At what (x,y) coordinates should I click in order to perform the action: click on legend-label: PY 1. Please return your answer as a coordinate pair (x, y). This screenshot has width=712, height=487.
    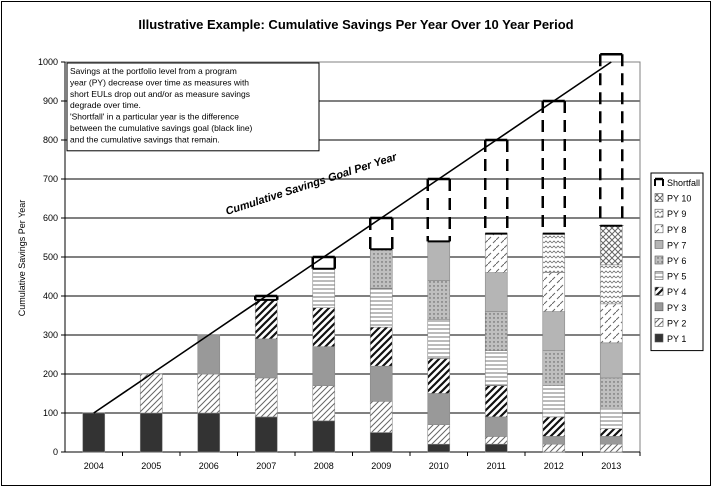
    Looking at the image, I should click on (676, 339).